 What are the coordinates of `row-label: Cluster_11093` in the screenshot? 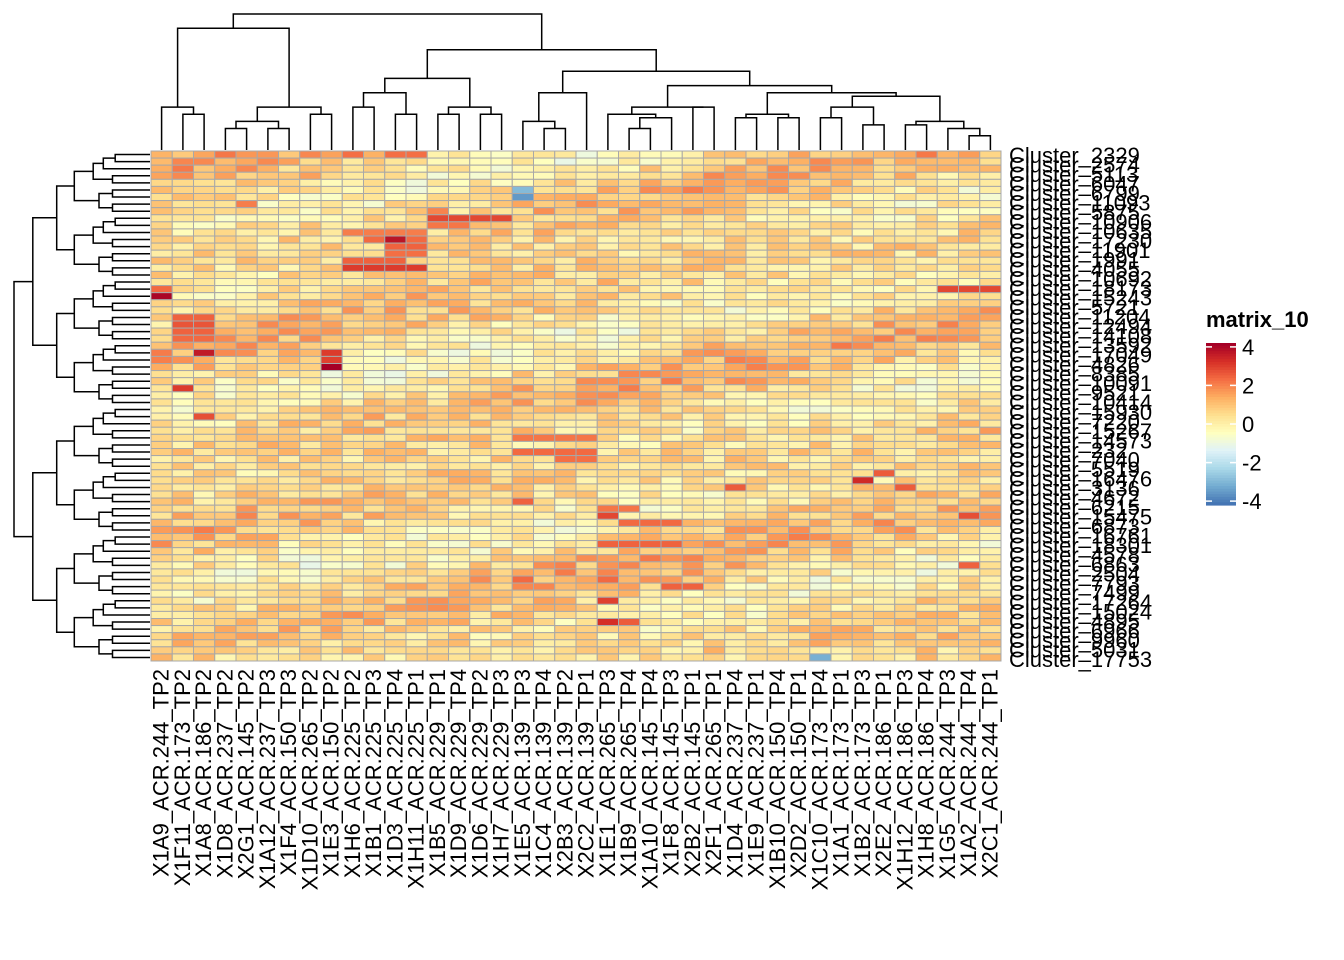 It's located at (1079, 203).